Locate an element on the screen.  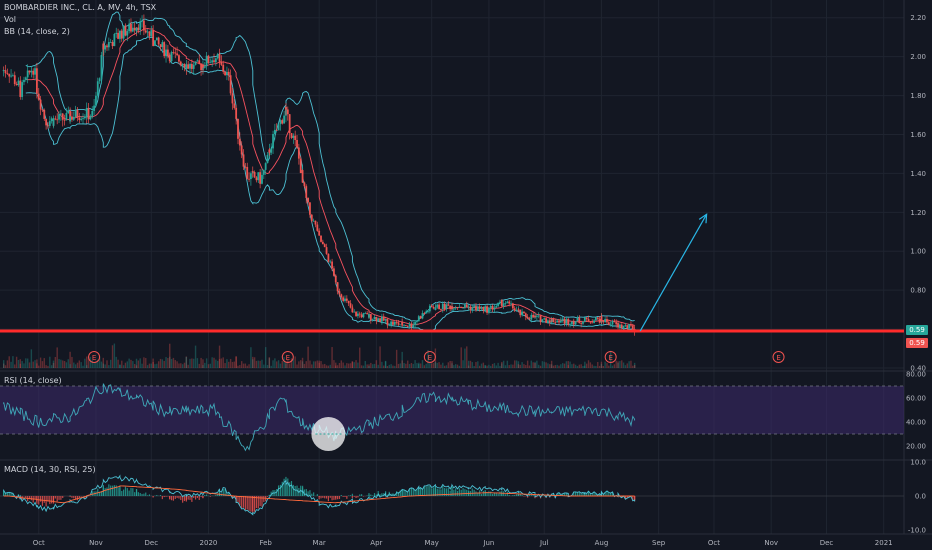
chart-title: BOMBARDIER INC., CL. A, MV, 4h, TSX is located at coordinates (80, 7).